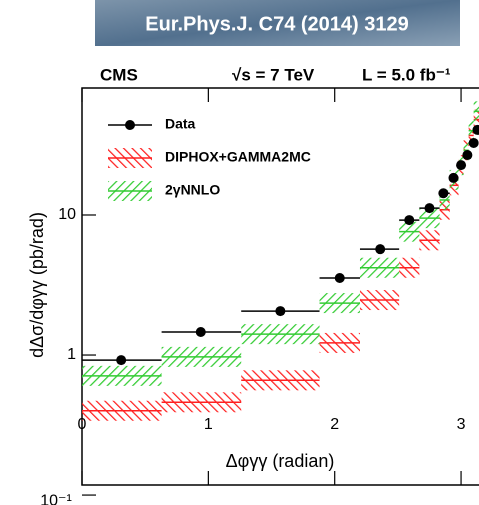 Image resolution: width=479 pixels, height=505 pixels. Describe the element at coordinates (461, 424) in the screenshot. I see `x-tick-label: 3` at that location.